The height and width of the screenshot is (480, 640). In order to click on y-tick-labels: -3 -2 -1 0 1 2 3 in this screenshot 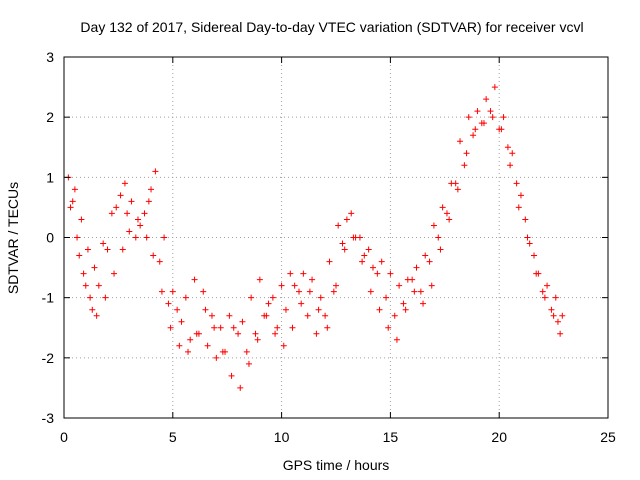, I will do `click(48, 237)`.